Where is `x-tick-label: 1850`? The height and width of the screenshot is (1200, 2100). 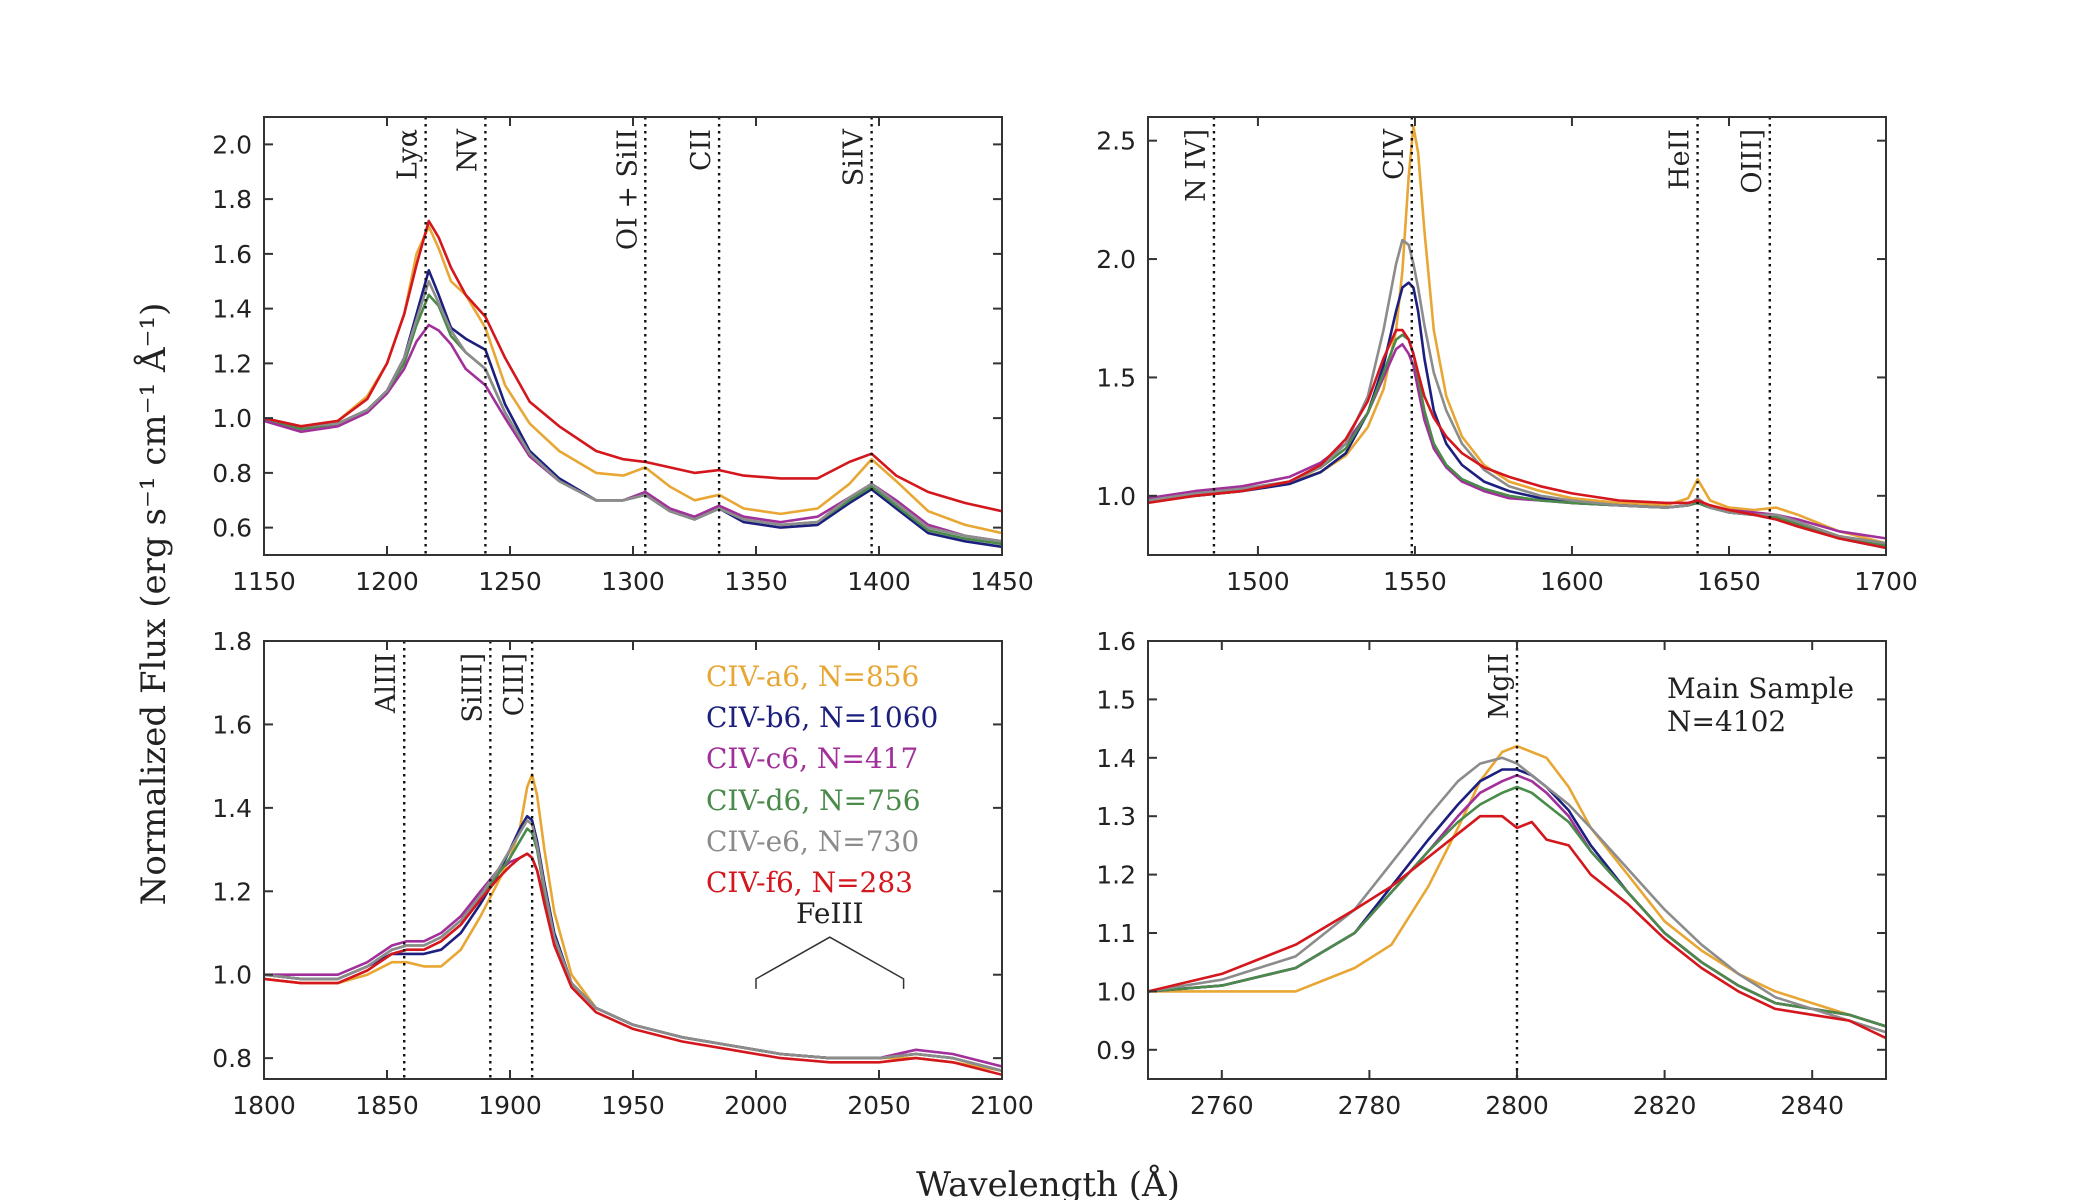
x-tick-label: 1850 is located at coordinates (387, 1105).